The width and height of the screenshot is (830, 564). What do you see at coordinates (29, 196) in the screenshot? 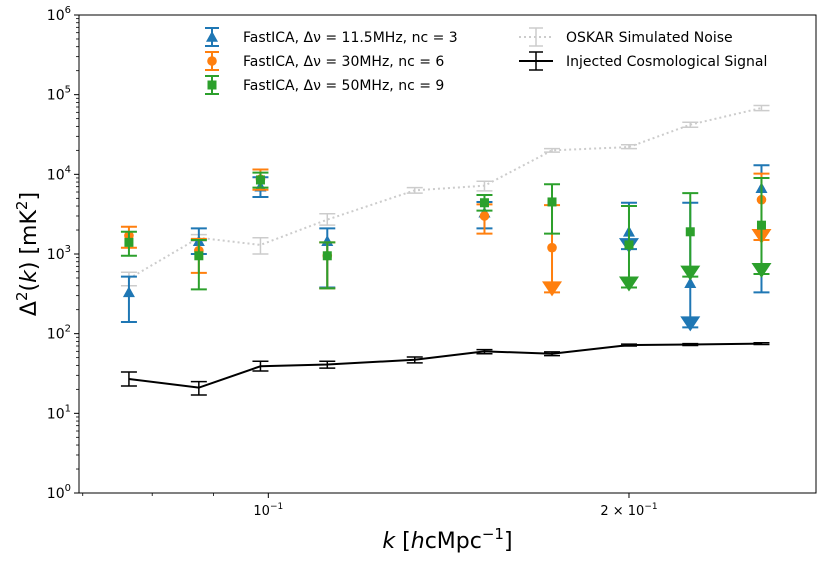
I see `y-label-close: ]` at bounding box center [29, 196].